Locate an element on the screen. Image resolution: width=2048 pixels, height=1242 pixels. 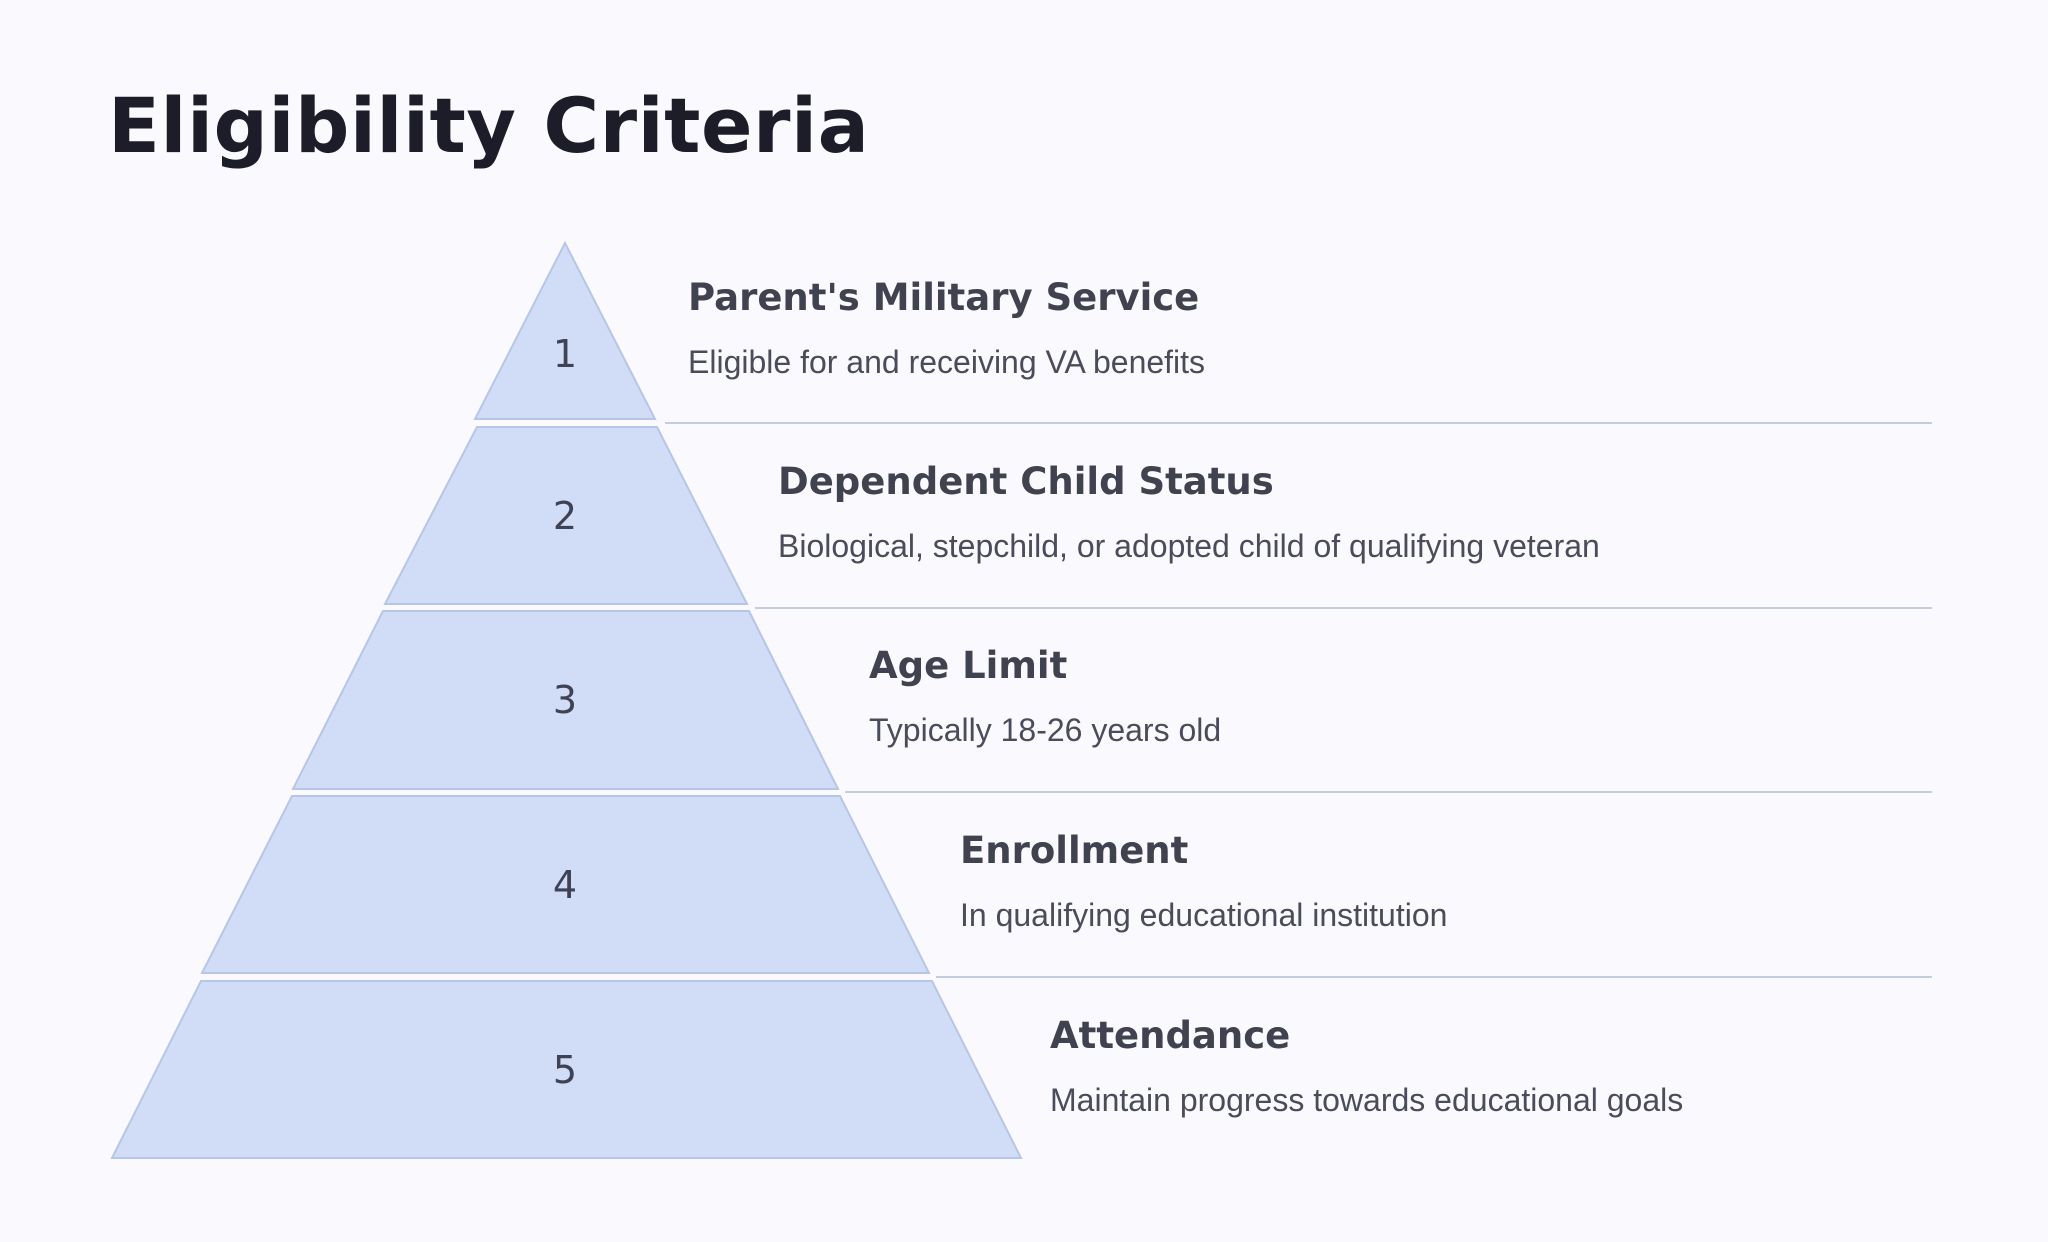
tier-number-1: 1 is located at coordinates (565, 354).